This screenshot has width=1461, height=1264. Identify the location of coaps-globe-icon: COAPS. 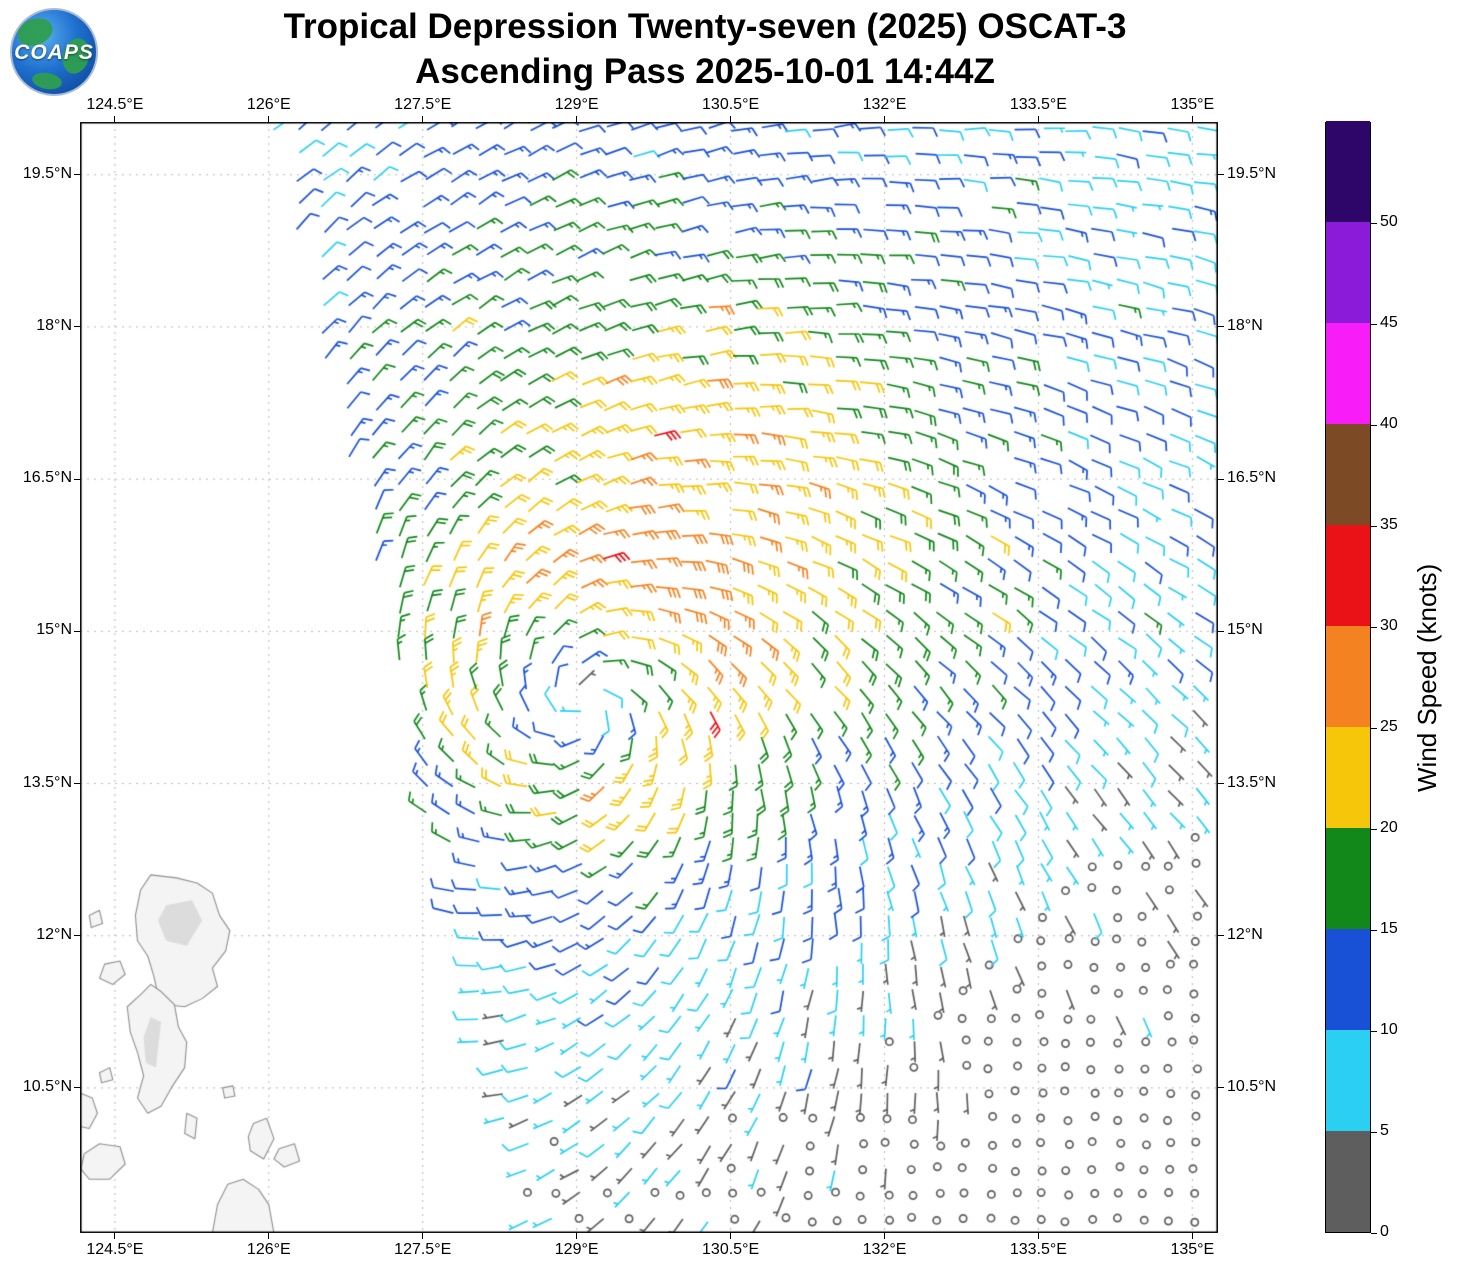
(54, 52).